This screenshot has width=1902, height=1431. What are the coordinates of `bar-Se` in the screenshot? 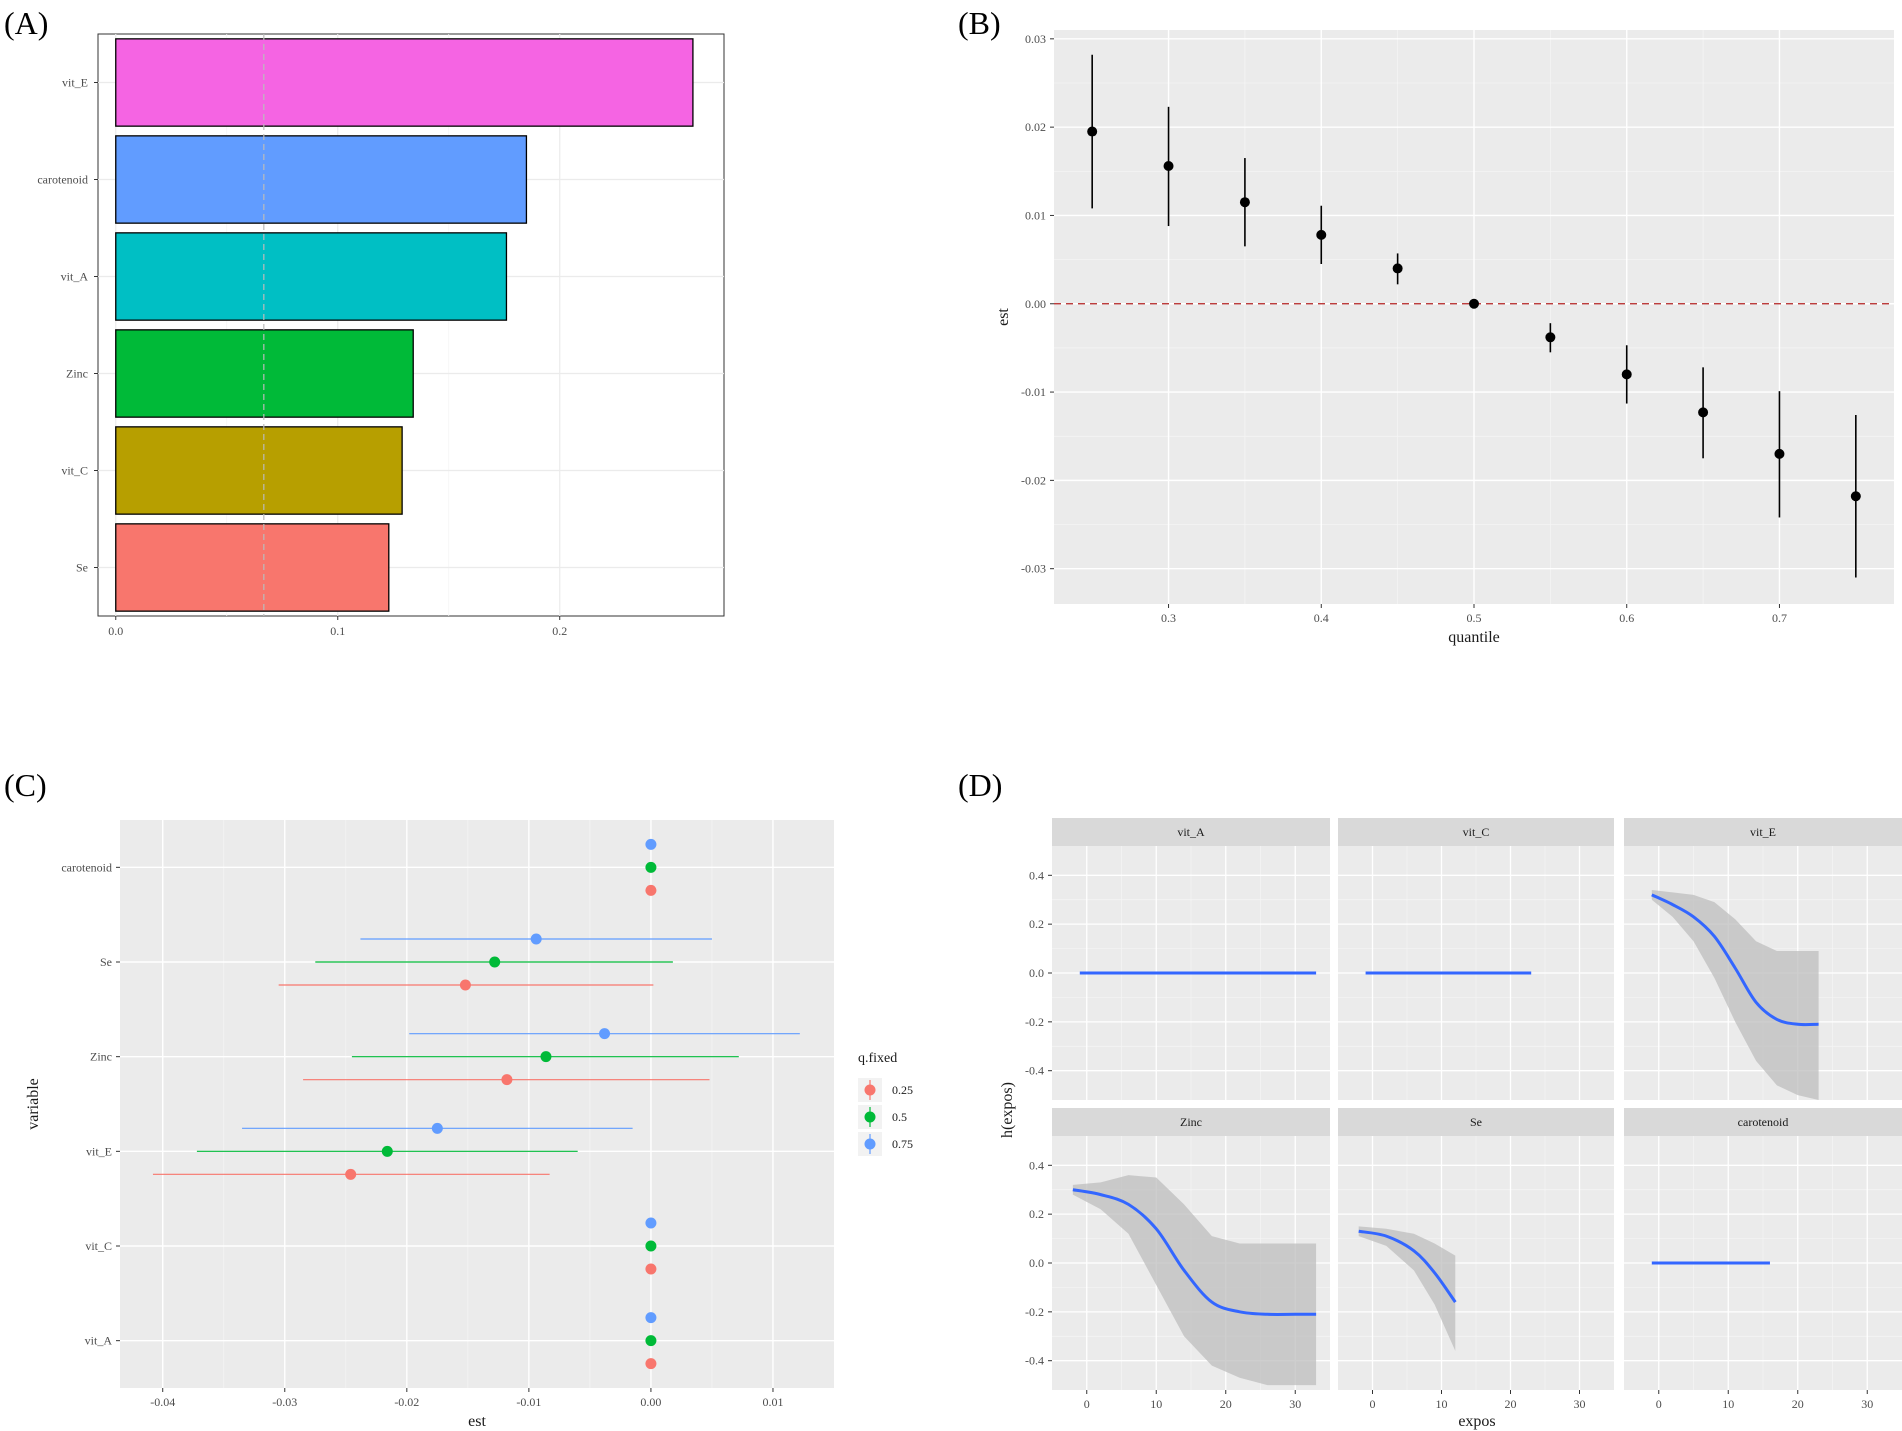 It's located at (252, 567).